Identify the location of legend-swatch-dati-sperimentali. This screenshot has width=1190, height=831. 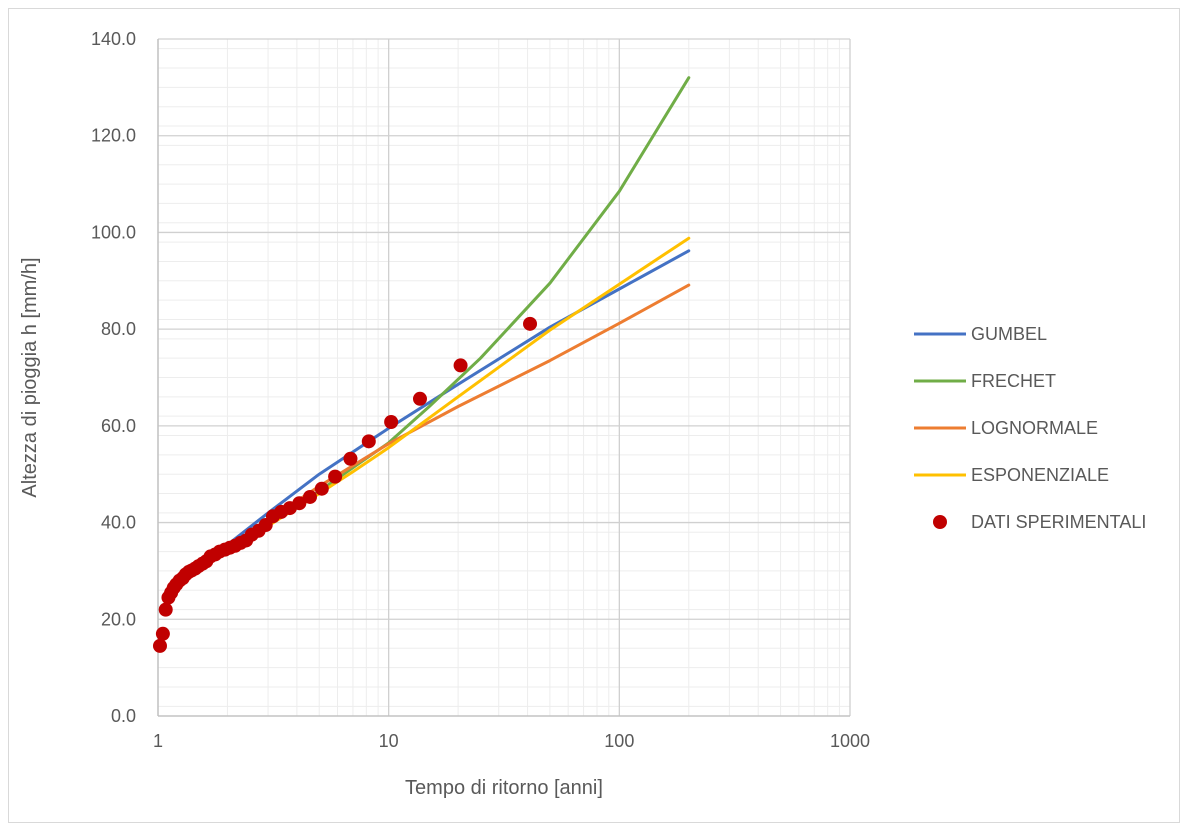
(940, 522).